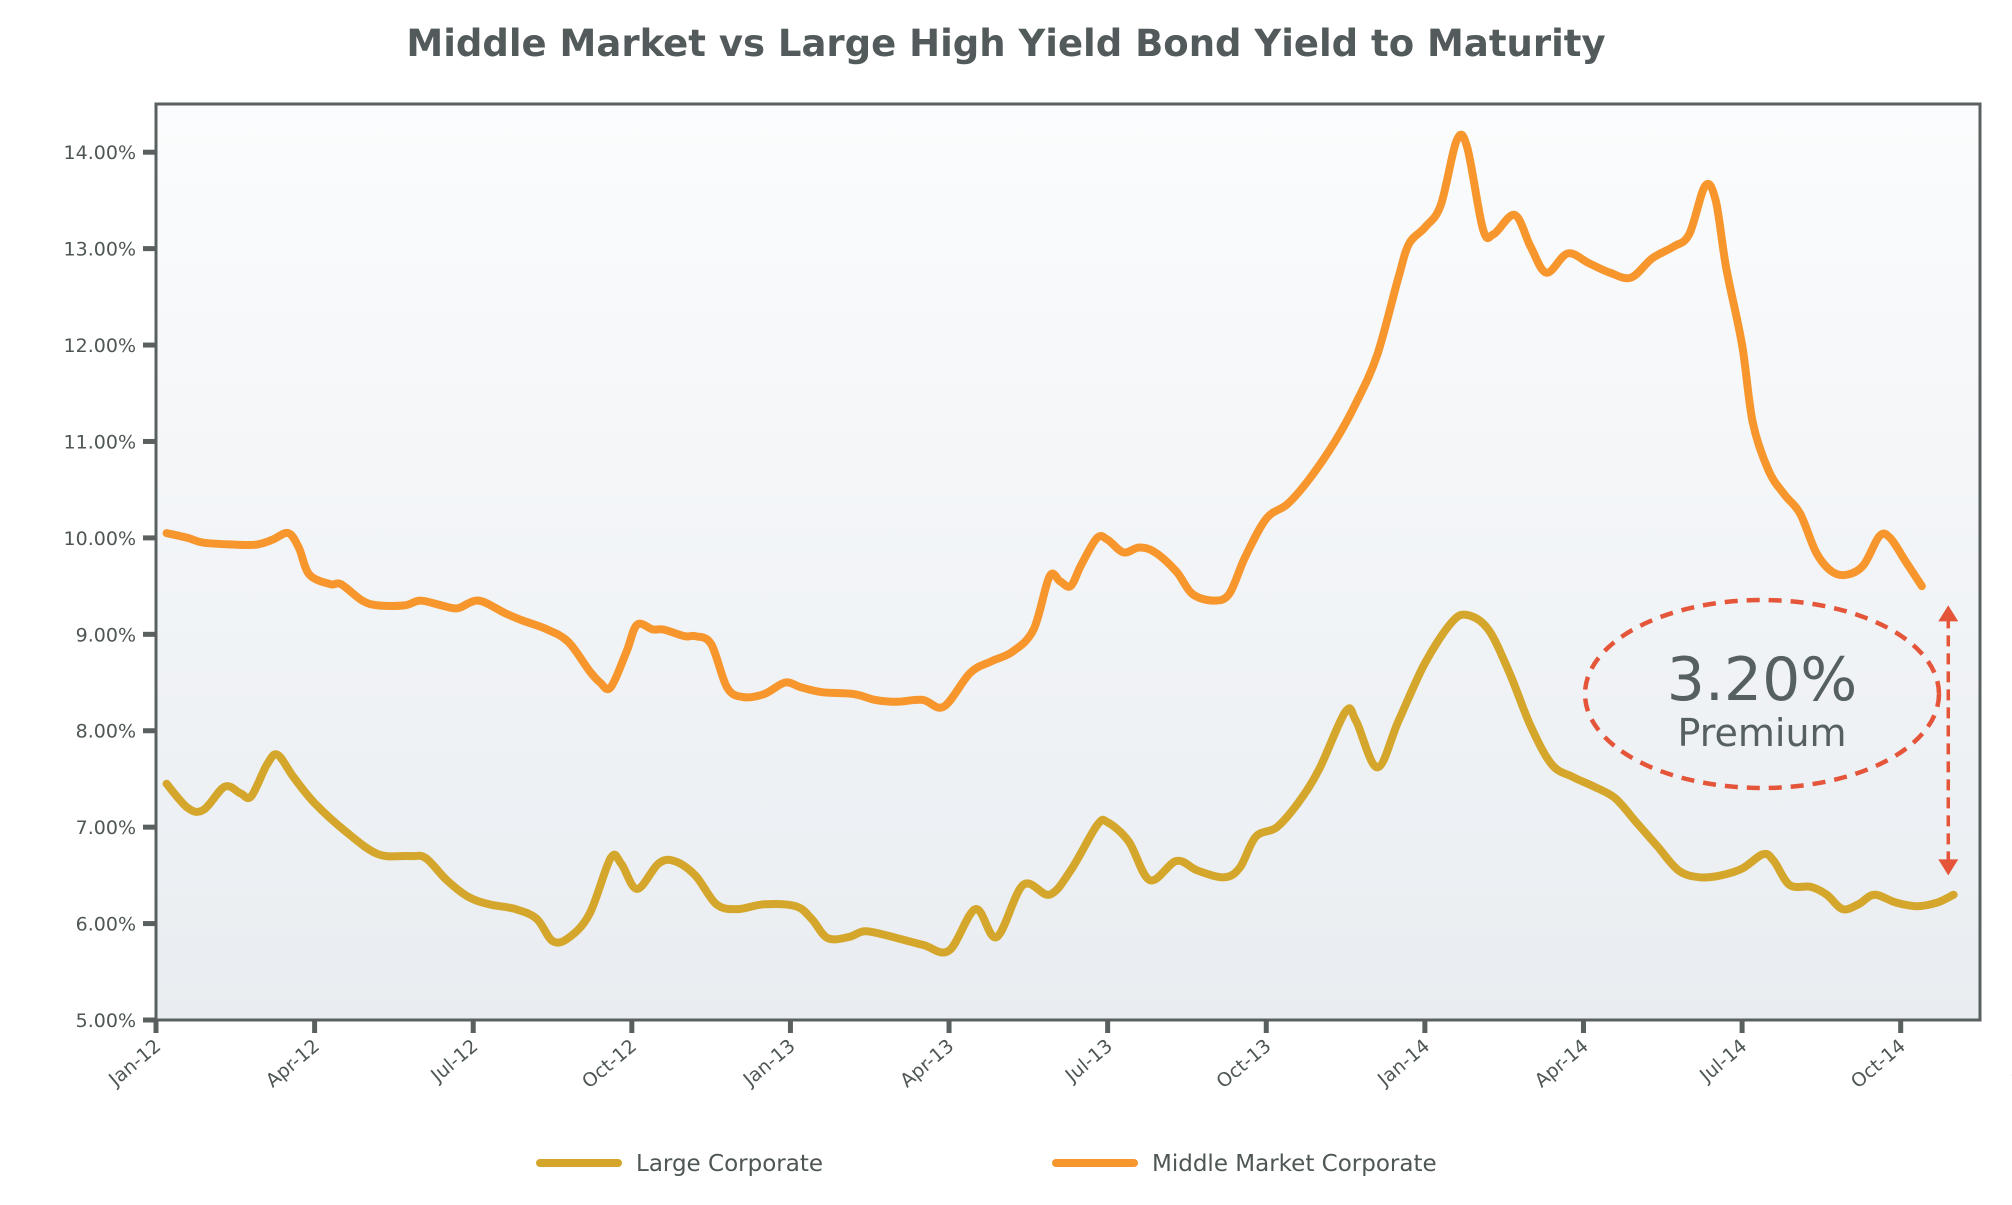  What do you see at coordinates (1562, 1063) in the screenshot?
I see `x-tick-label: Apr-14` at bounding box center [1562, 1063].